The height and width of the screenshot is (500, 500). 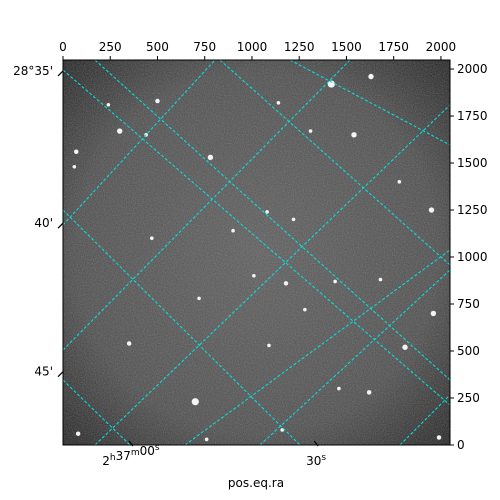 What do you see at coordinates (256, 483) in the screenshot?
I see `x-axis-label: pos.eq.ra` at bounding box center [256, 483].